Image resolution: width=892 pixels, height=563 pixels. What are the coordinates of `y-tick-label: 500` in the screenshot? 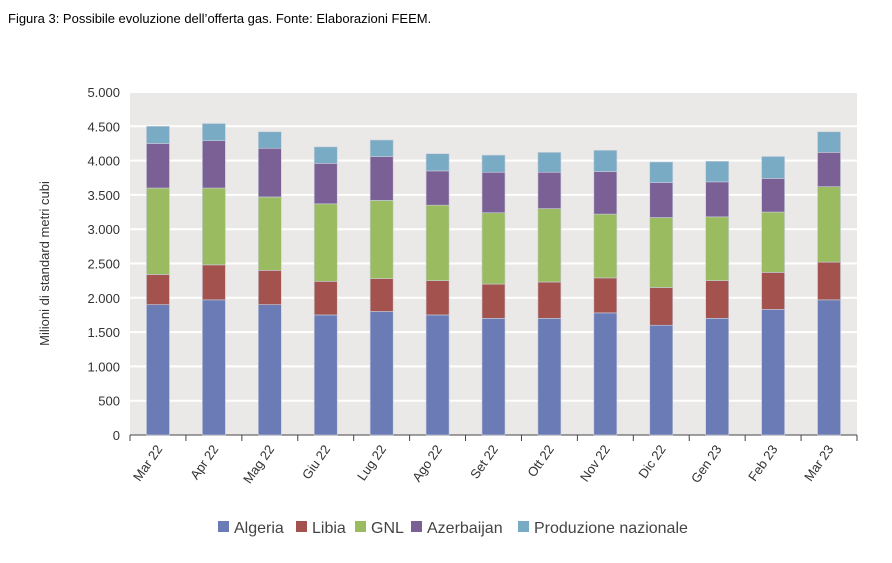 It's located at (109, 401).